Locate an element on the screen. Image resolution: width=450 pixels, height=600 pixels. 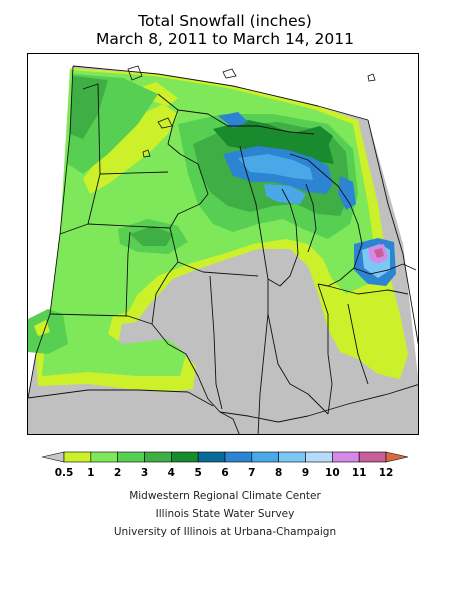
legend-label: 10 is located at coordinates (332, 473).